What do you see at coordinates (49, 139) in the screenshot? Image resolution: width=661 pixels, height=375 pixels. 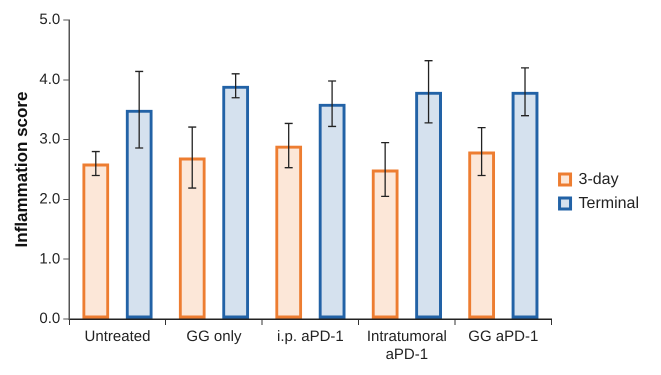 I see `y-tick-label: 3.0` at bounding box center [49, 139].